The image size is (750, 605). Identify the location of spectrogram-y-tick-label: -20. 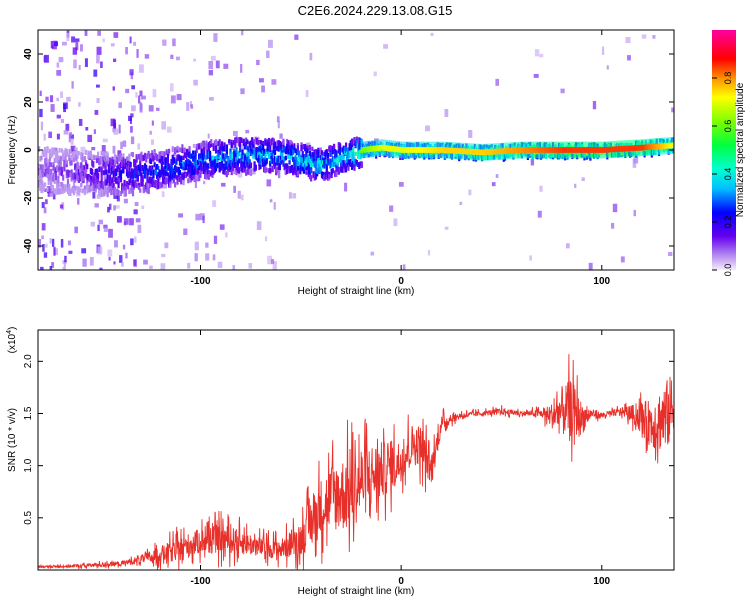
(28, 197).